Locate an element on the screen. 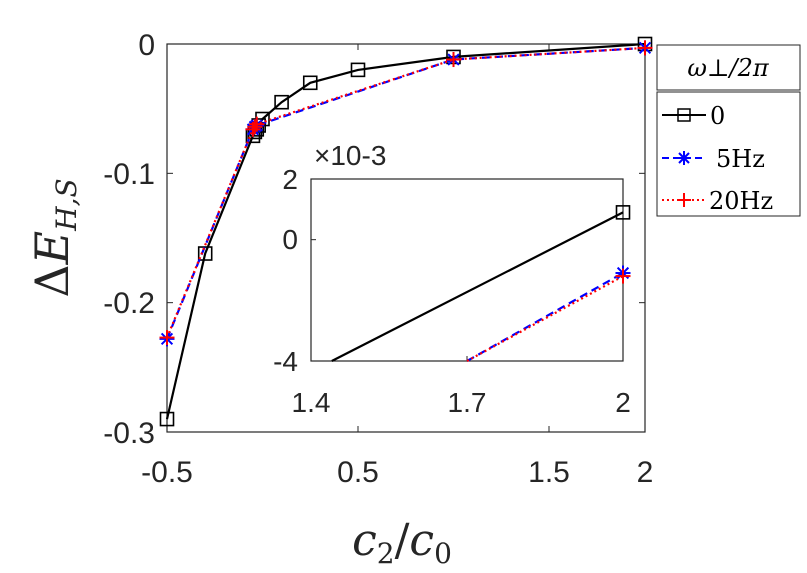 Image resolution: width=807 pixels, height=573 pixels. inset-x-tick-labels: 1.4 1.7 2 is located at coordinates (461, 402).